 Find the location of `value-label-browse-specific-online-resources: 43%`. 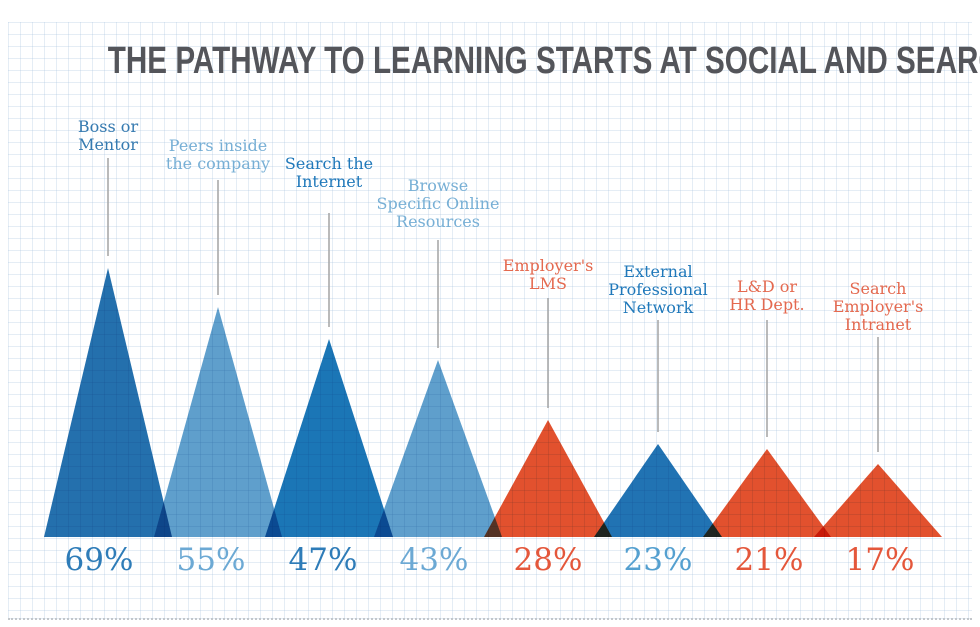

value-label-browse-specific-online-resources: 43% is located at coordinates (434, 560).